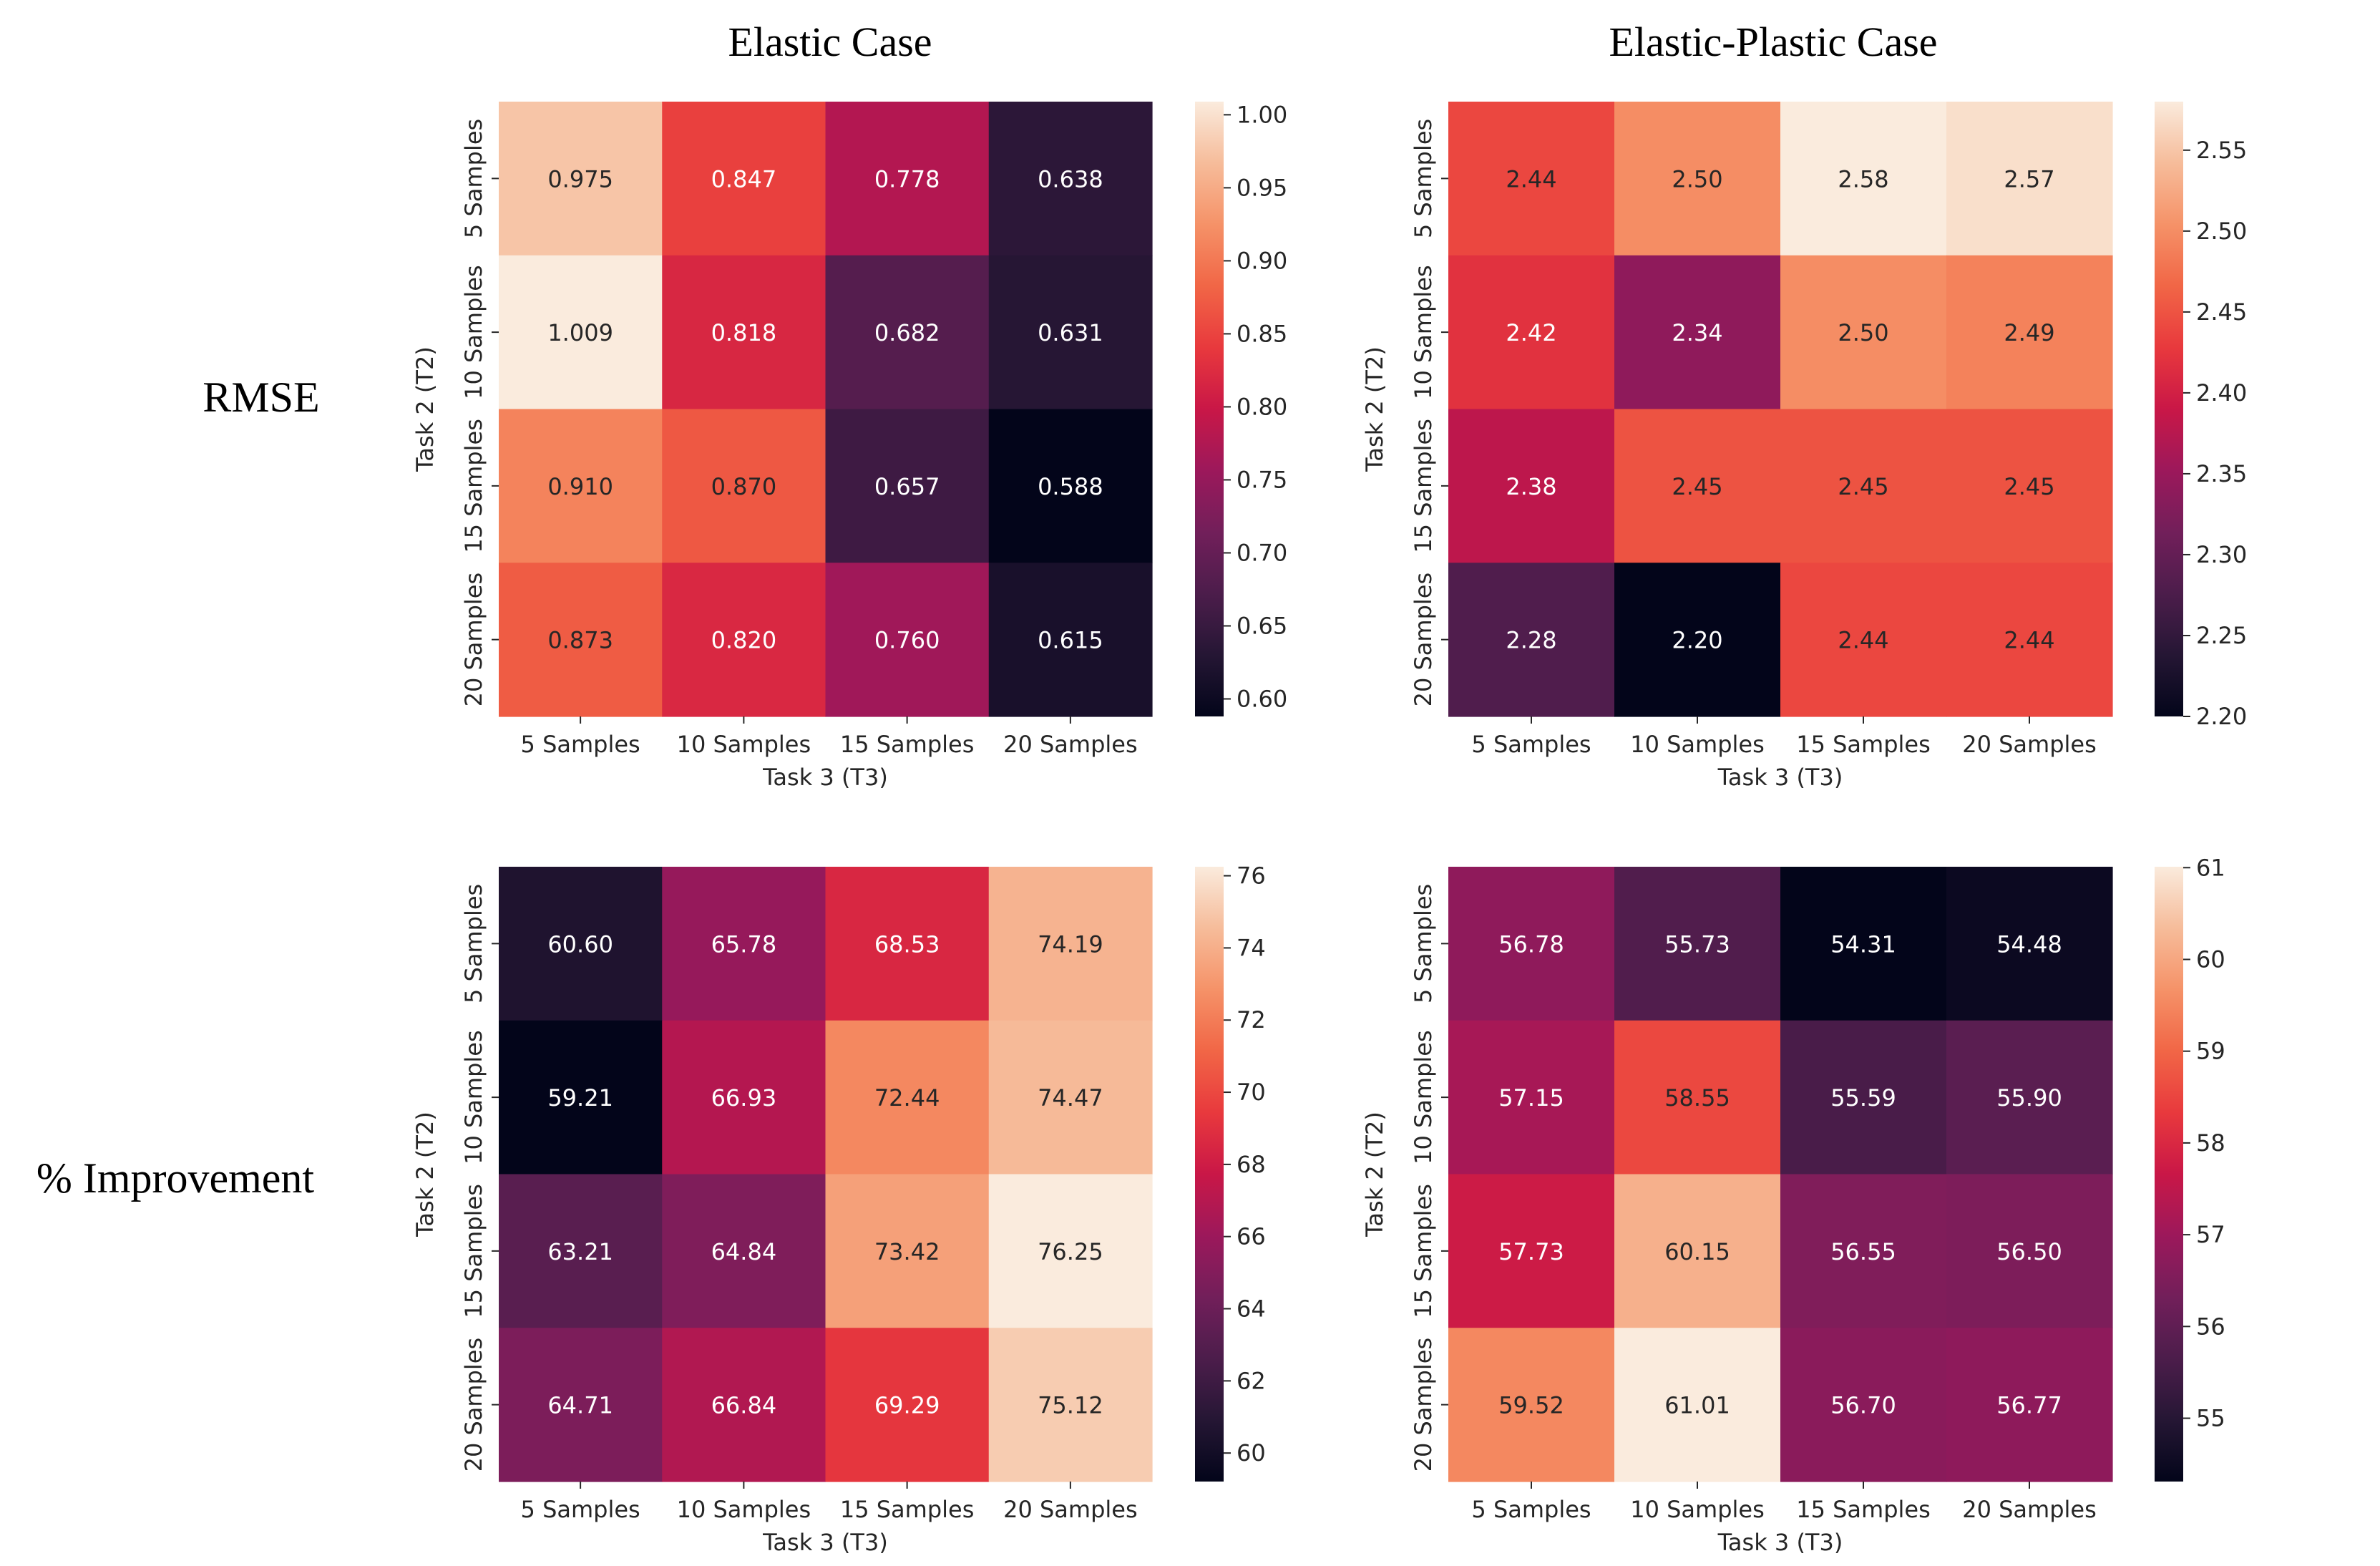 The height and width of the screenshot is (1566, 2380). What do you see at coordinates (1697, 1509) in the screenshot?
I see `x-tick-label: 10 Samples` at bounding box center [1697, 1509].